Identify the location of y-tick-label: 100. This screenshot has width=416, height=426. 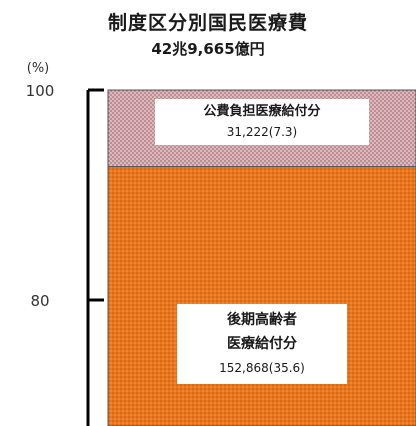
(40, 91).